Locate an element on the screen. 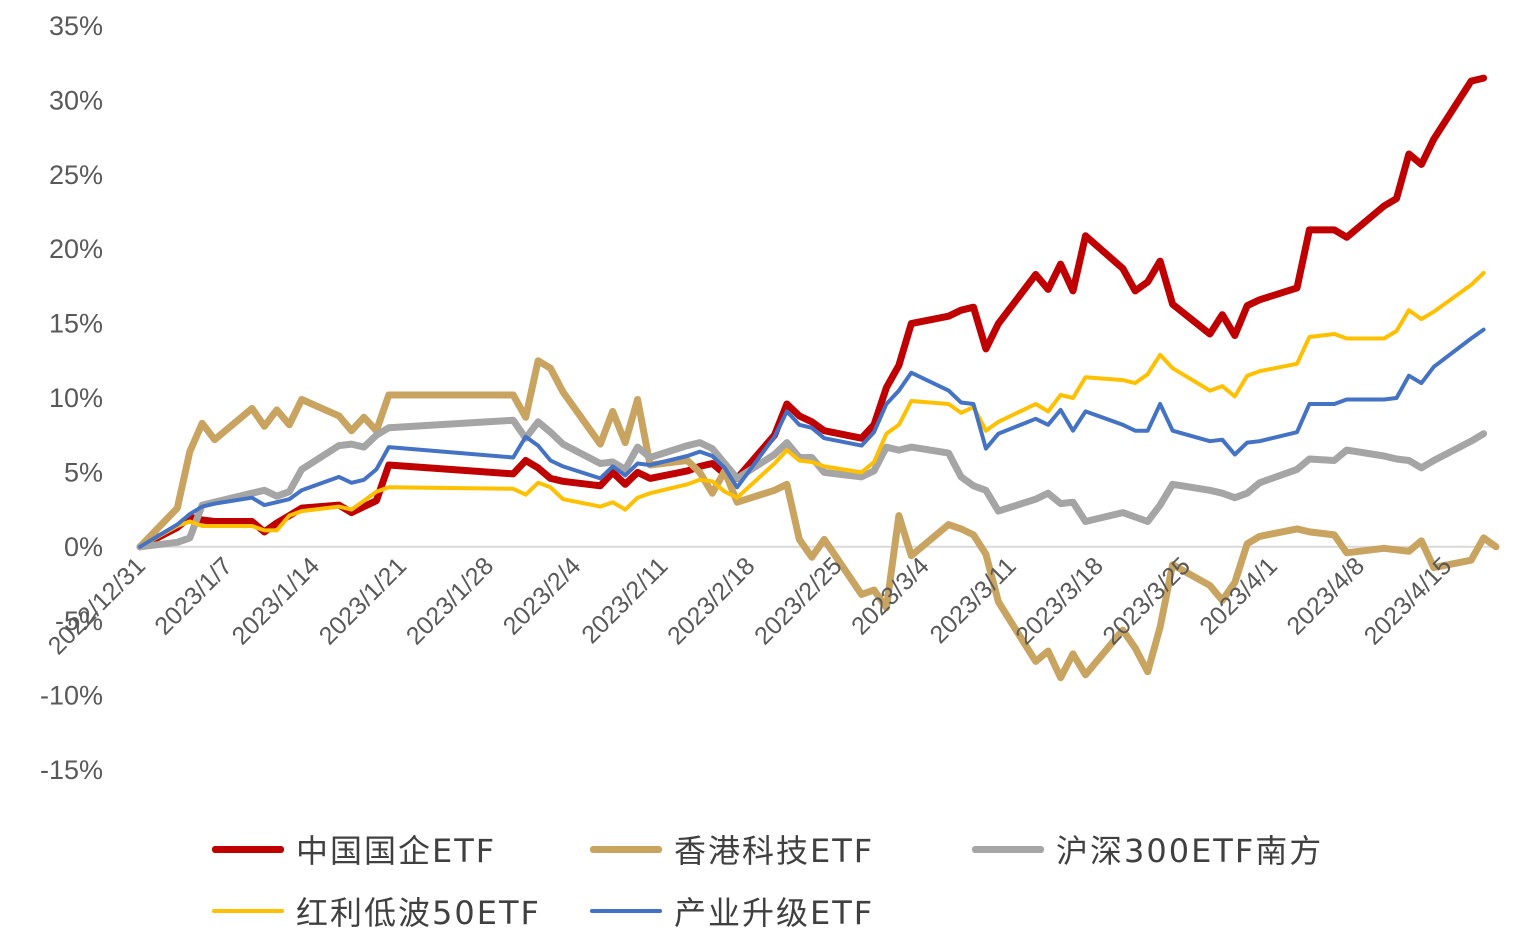 This screenshot has height=939, width=1518. y-tick-label: 15% is located at coordinates (76, 324).